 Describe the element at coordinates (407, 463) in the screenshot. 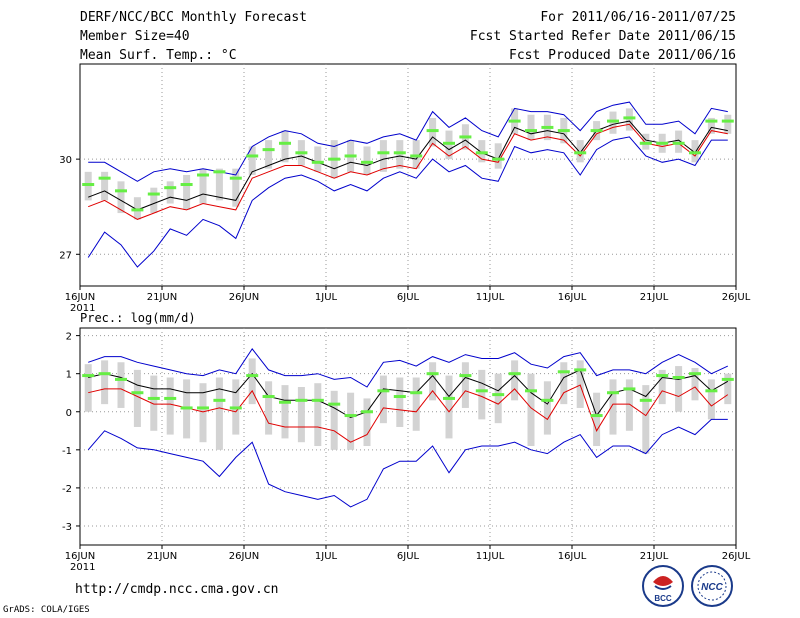

I see `prec-min-line` at that location.